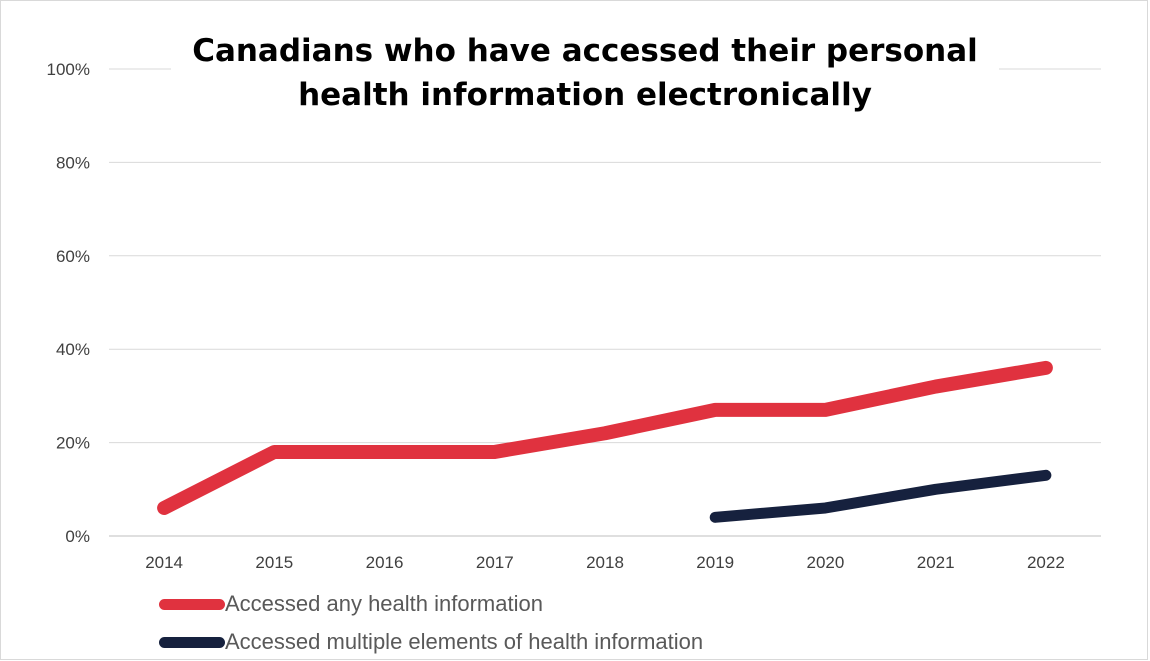 The height and width of the screenshot is (661, 1150). I want to click on y-tick-label: 40%, so click(73, 349).